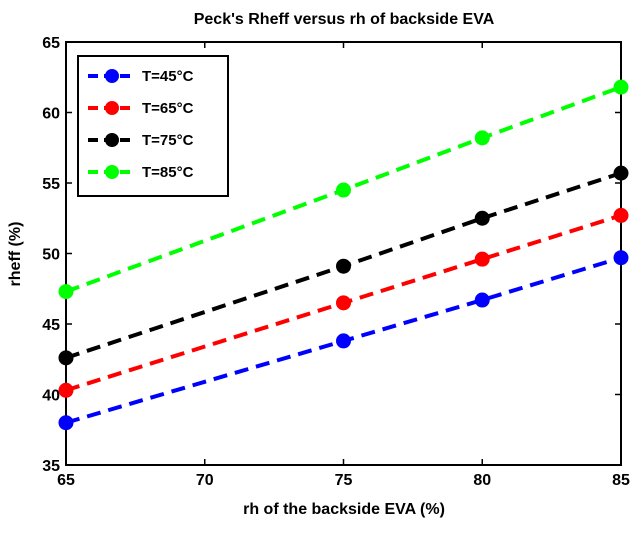 Image resolution: width=640 pixels, height=548 pixels. Describe the element at coordinates (344, 509) in the screenshot. I see `x-axis-label: rh of the backside EVA (%)` at that location.